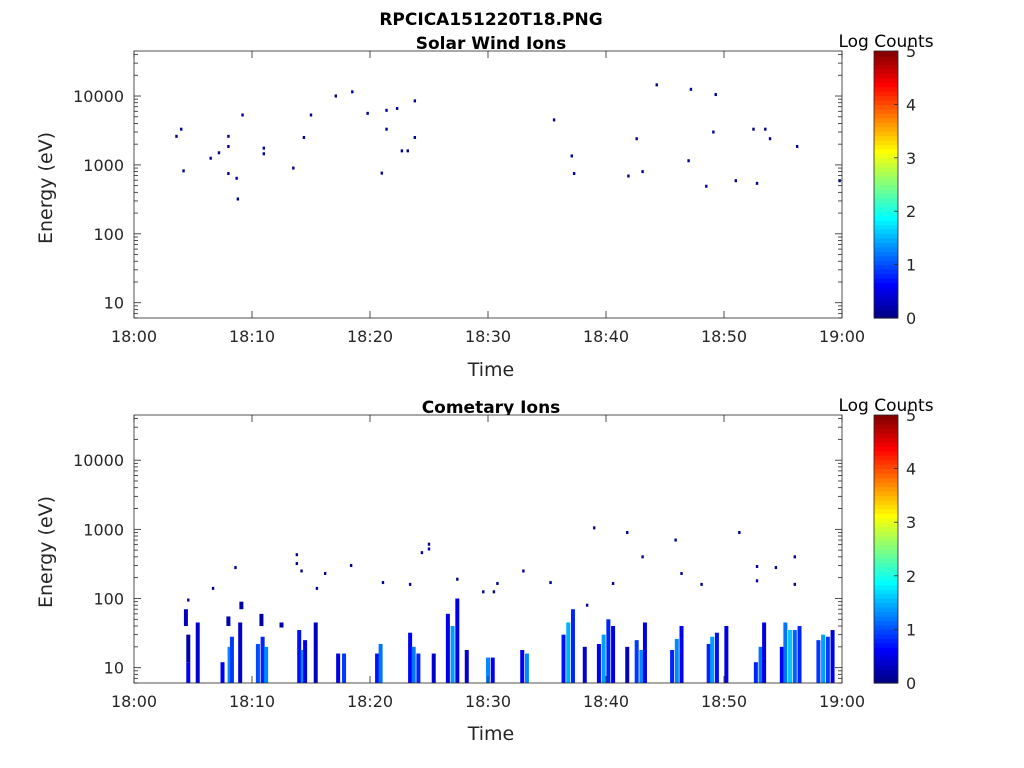 This screenshot has height=768, width=1024. I want to click on figure-title: RPCICA151220T18.PNG, so click(490, 20).